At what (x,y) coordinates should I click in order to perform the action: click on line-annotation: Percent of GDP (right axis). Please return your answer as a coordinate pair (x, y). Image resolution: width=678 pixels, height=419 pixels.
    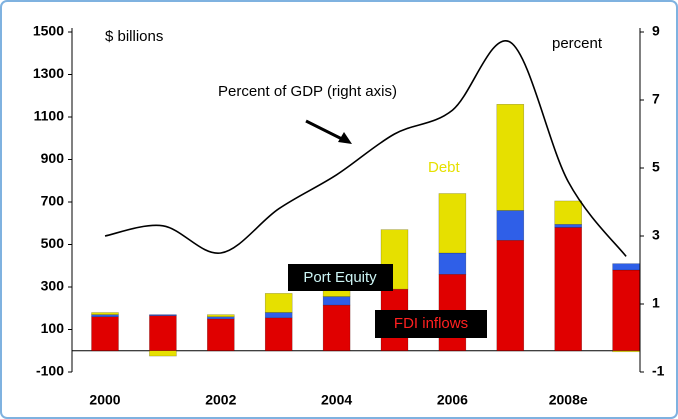
    Looking at the image, I should click on (307, 91).